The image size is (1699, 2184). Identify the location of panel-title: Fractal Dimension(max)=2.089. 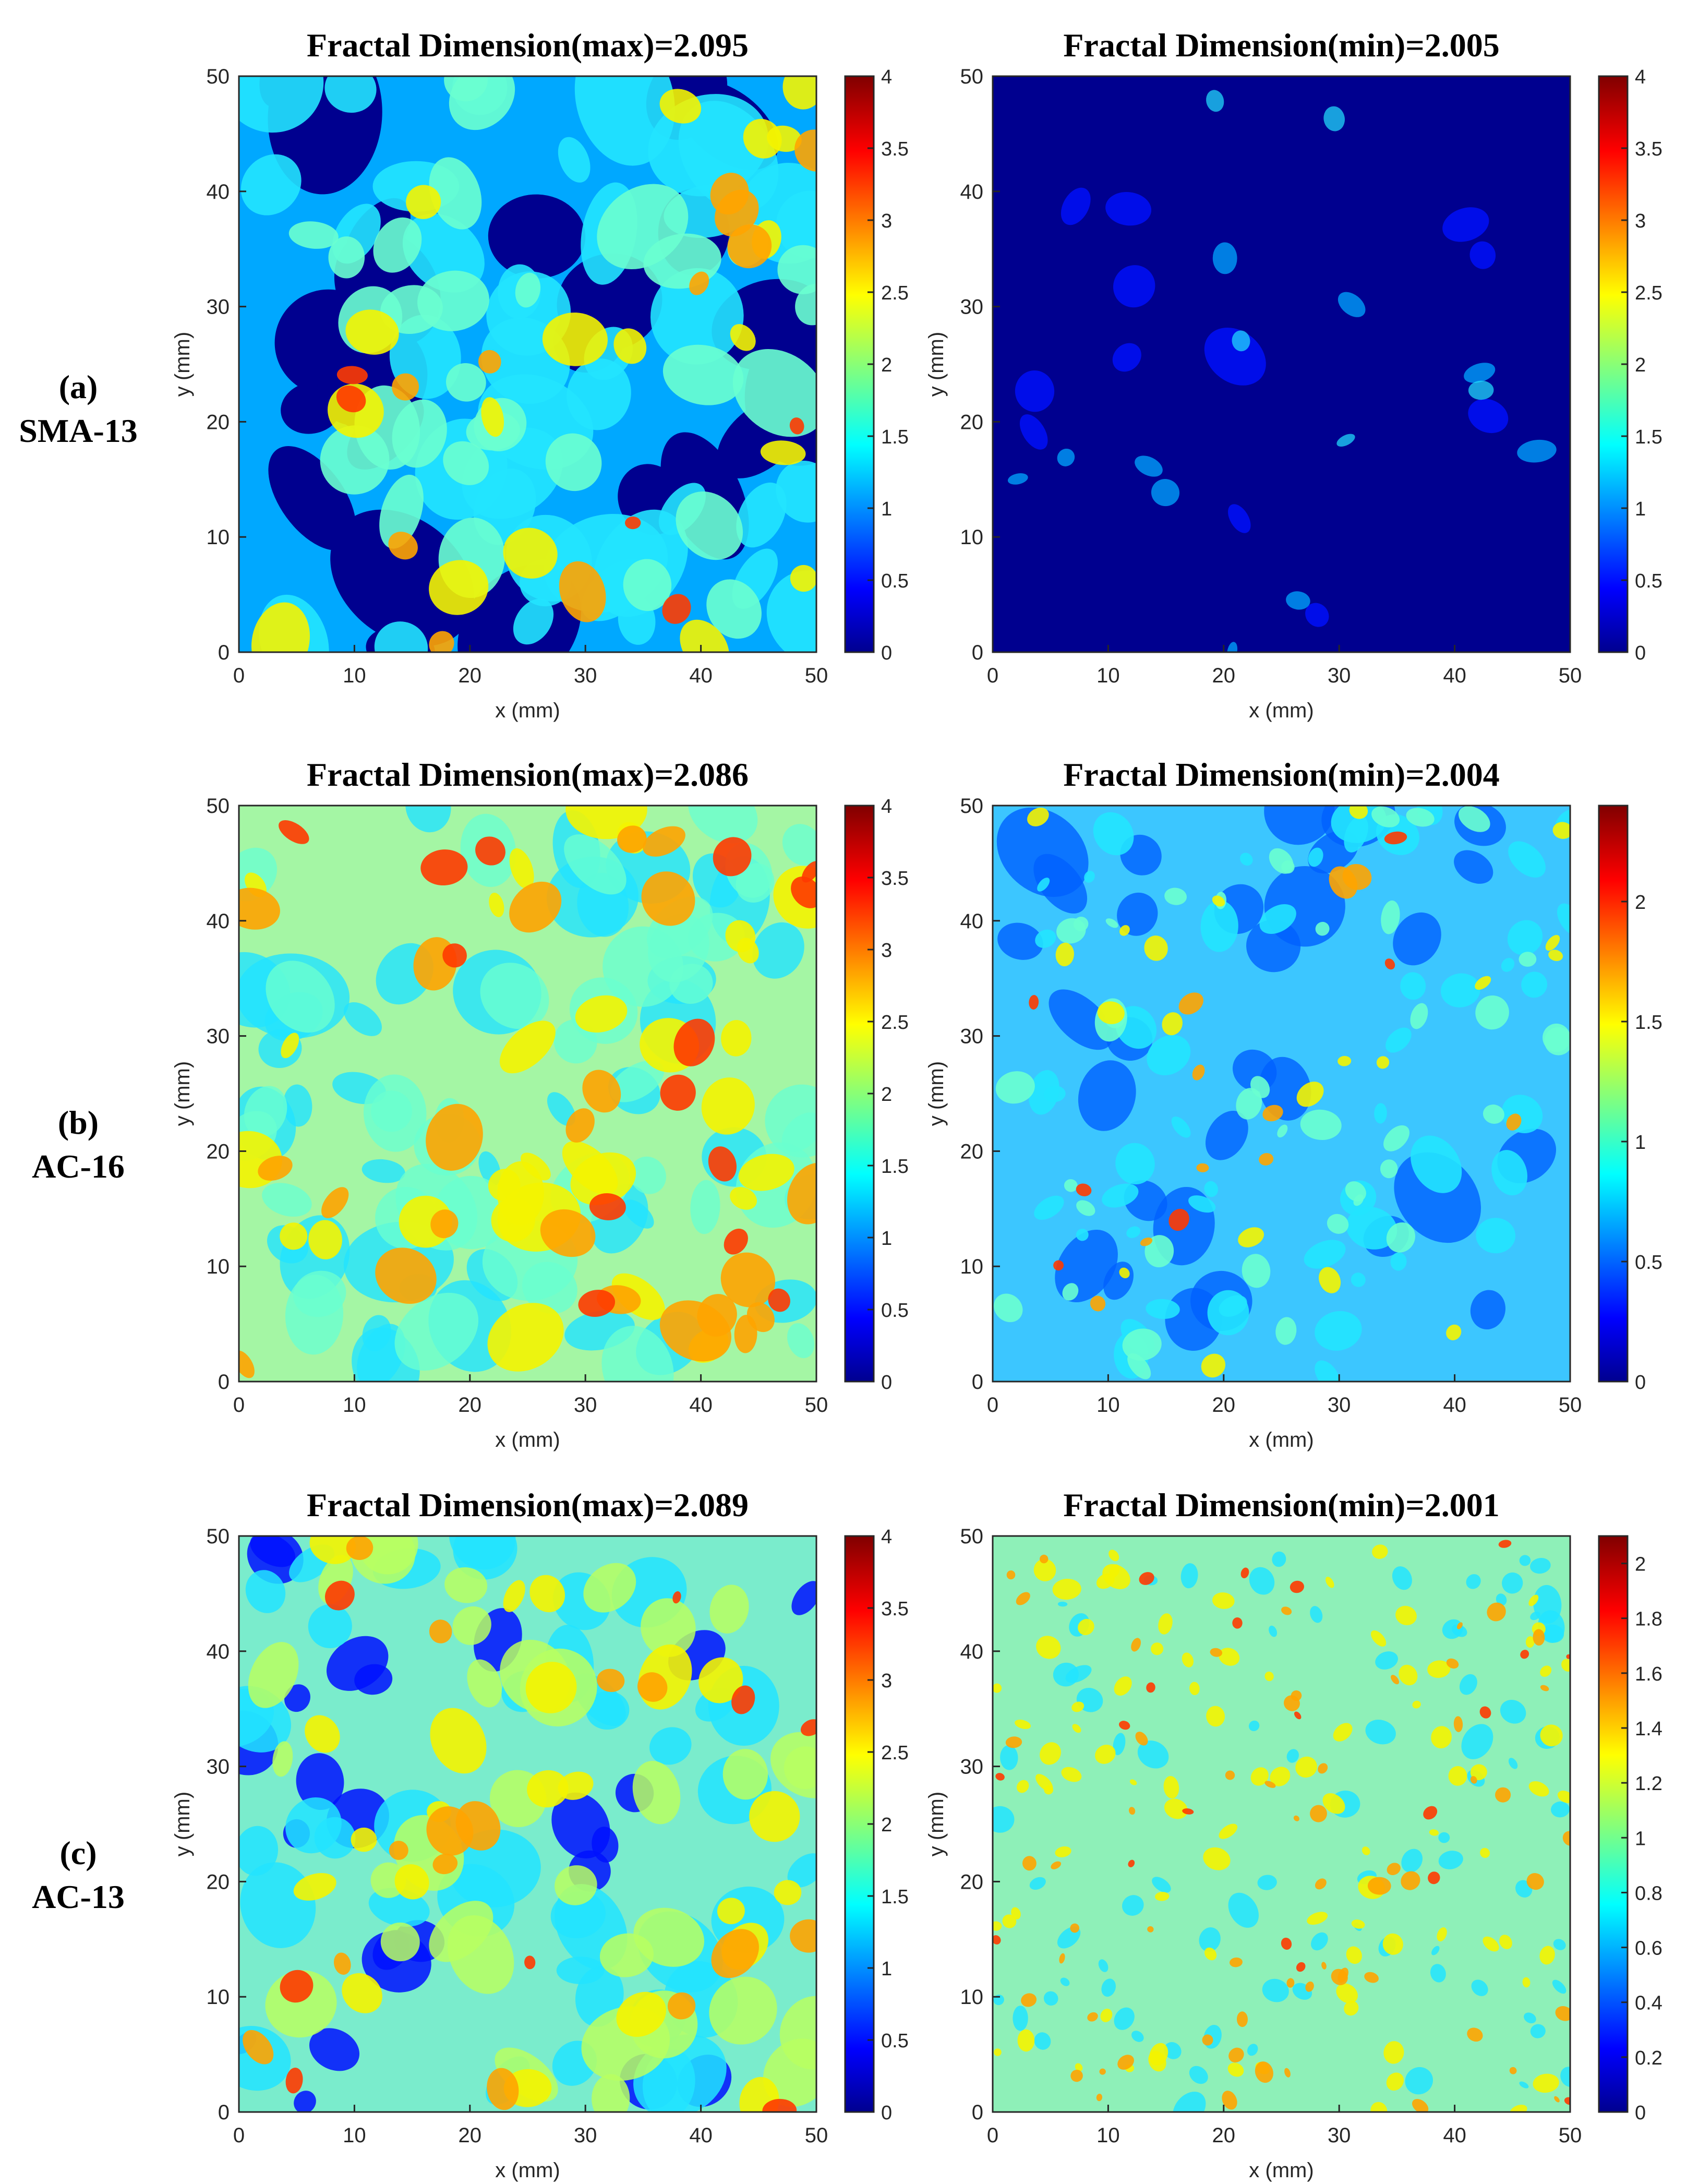
(528, 1504).